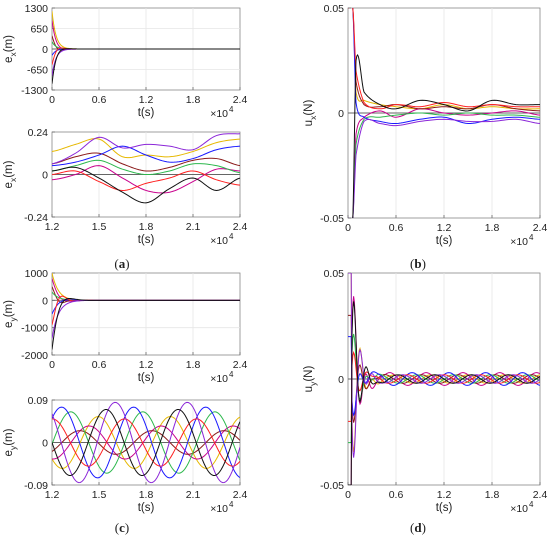  I want to click on y-axis-label: uy(N), so click(310, 379).